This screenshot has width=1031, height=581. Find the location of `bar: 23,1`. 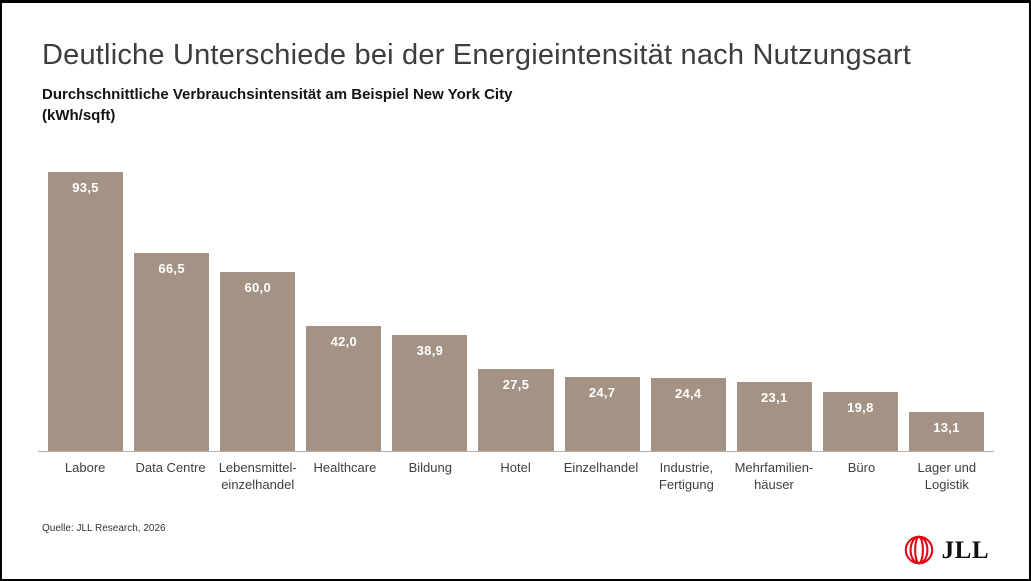

bar: 23,1 is located at coordinates (774, 416).